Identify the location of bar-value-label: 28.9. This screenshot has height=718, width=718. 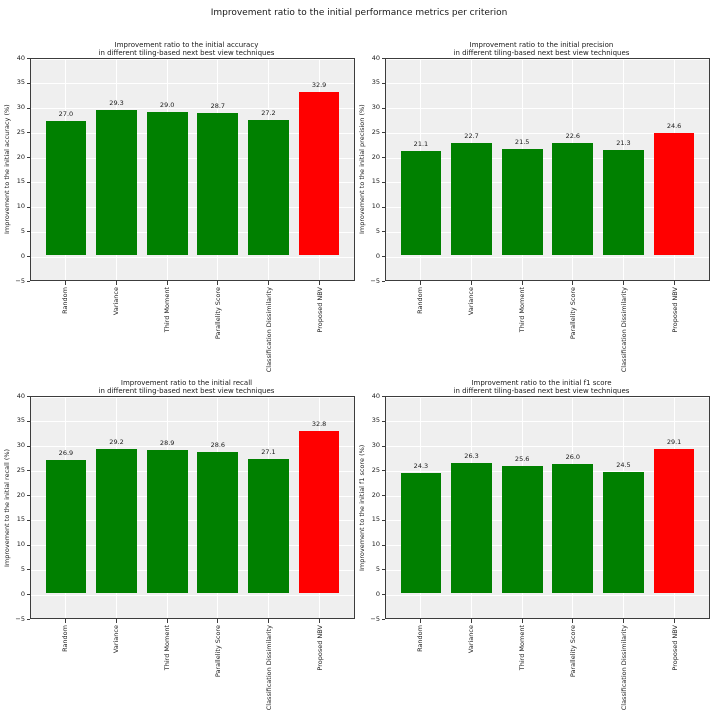
(167, 443).